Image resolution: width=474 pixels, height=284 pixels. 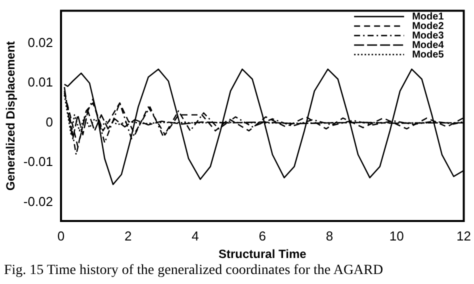 What do you see at coordinates (193, 271) in the screenshot?
I see `caption: Fig. 15 Time history of the generalized coordinates for the AGARD` at bounding box center [193, 271].